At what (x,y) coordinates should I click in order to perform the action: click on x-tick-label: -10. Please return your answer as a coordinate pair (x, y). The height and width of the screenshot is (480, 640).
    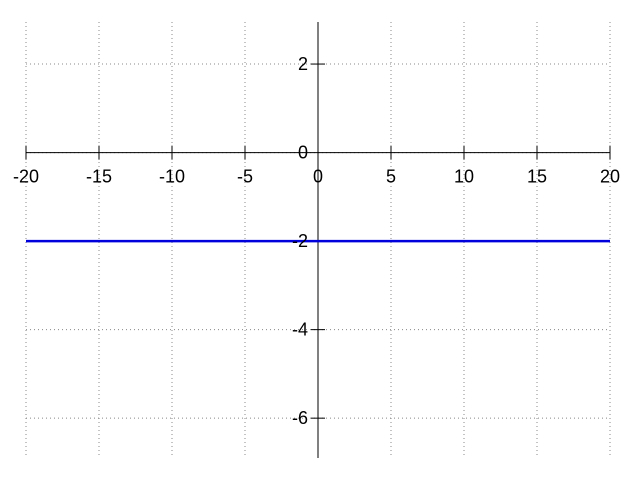
    Looking at the image, I should click on (172, 177).